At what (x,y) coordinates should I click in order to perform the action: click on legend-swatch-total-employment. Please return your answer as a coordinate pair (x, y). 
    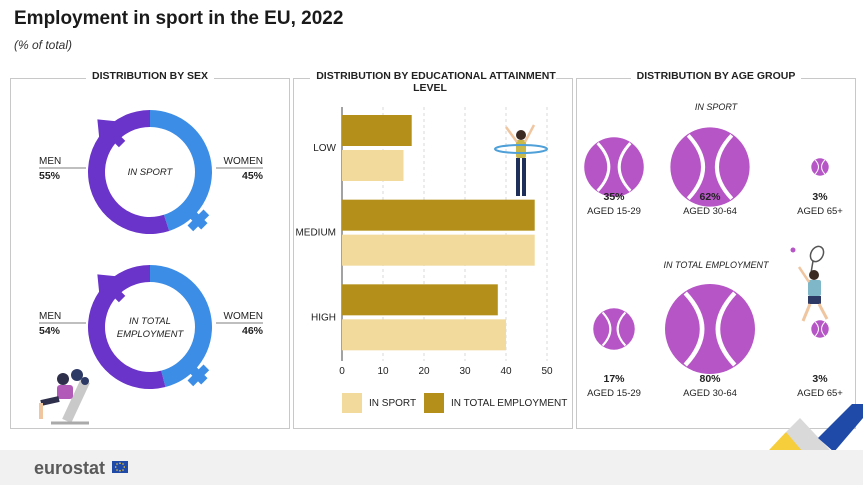
    Looking at the image, I should click on (434, 403).